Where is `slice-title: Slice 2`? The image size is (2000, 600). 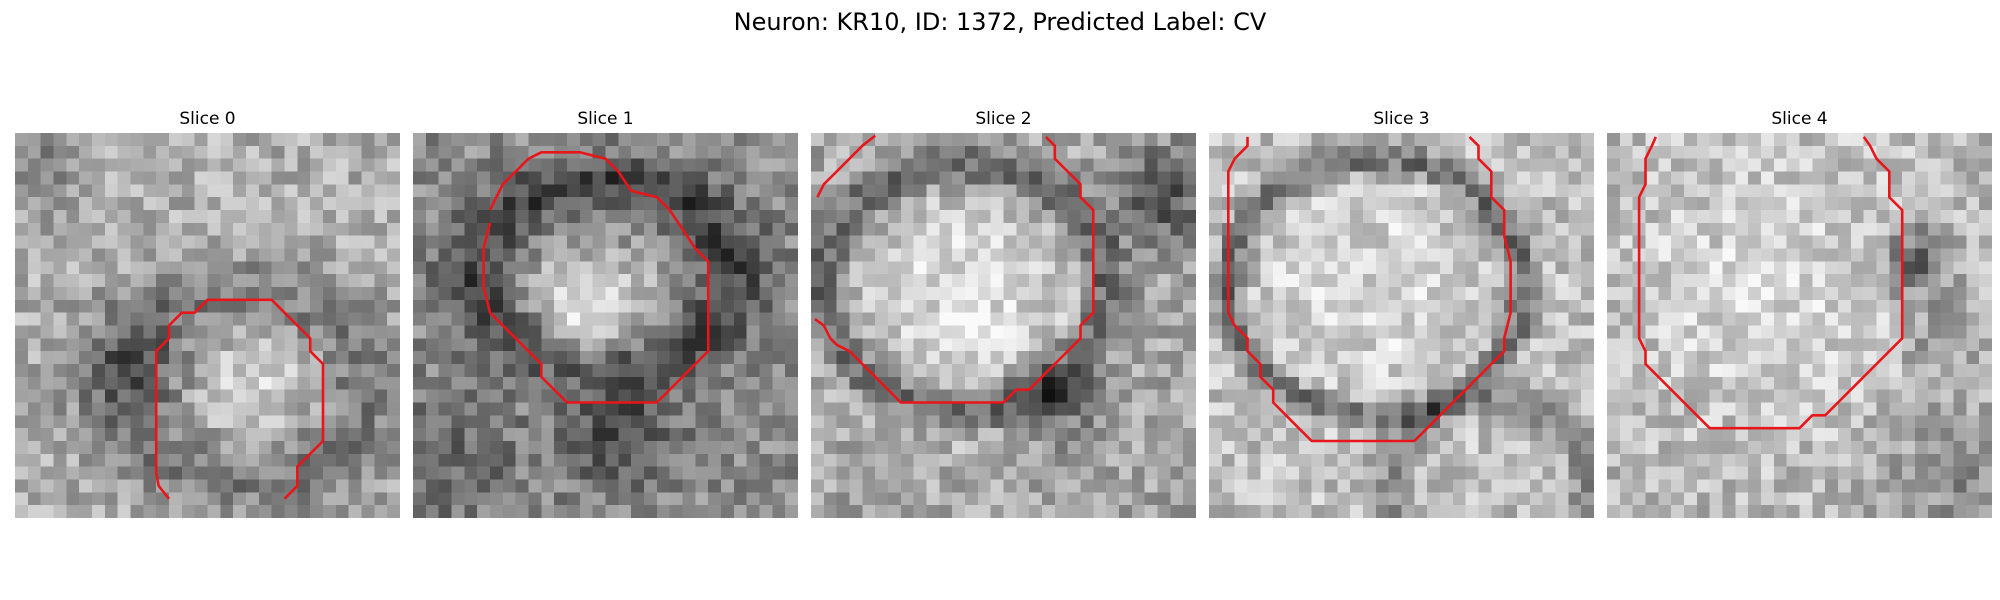
slice-title: Slice 2 is located at coordinates (1003, 119).